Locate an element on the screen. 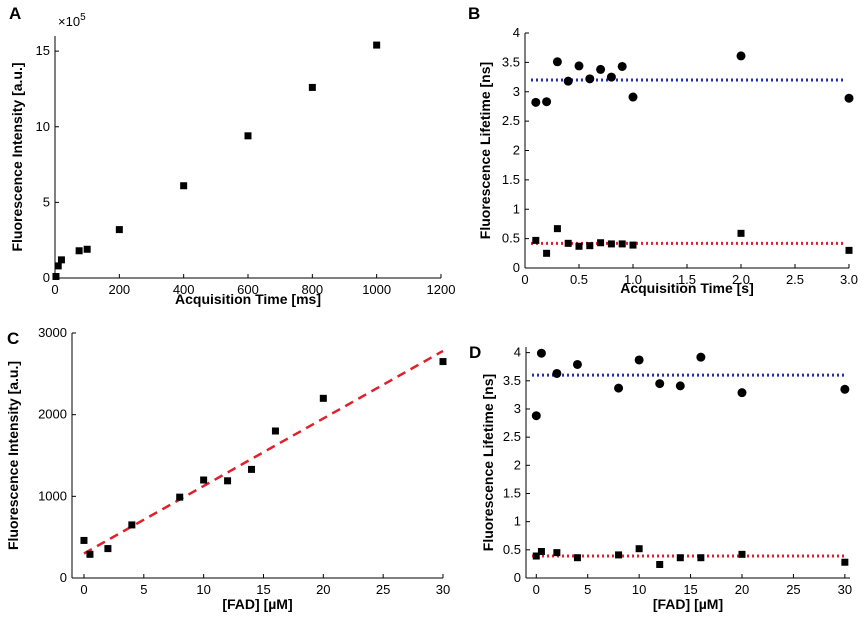  y-tick-label-b: 0.5 is located at coordinates (511, 238).